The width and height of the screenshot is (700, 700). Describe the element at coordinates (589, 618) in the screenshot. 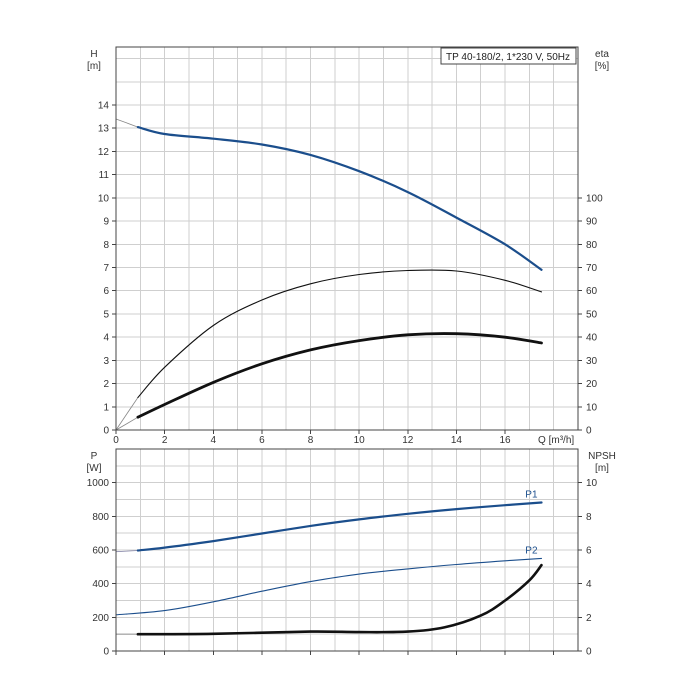

I see `right-axis-tick-label: 2` at that location.